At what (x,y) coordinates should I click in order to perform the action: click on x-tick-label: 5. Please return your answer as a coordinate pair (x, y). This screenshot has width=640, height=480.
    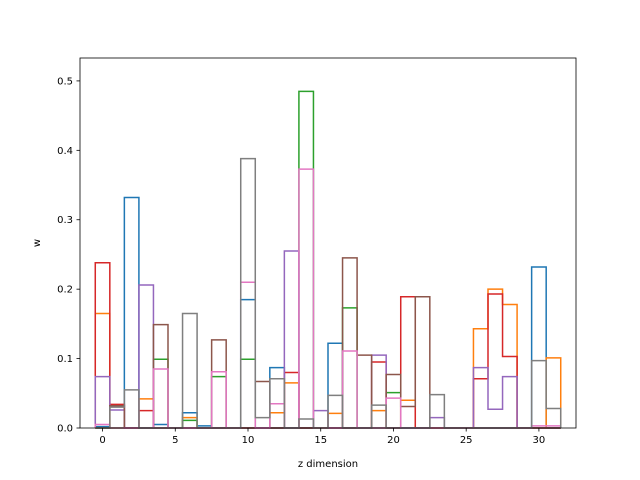
    Looking at the image, I should click on (175, 440).